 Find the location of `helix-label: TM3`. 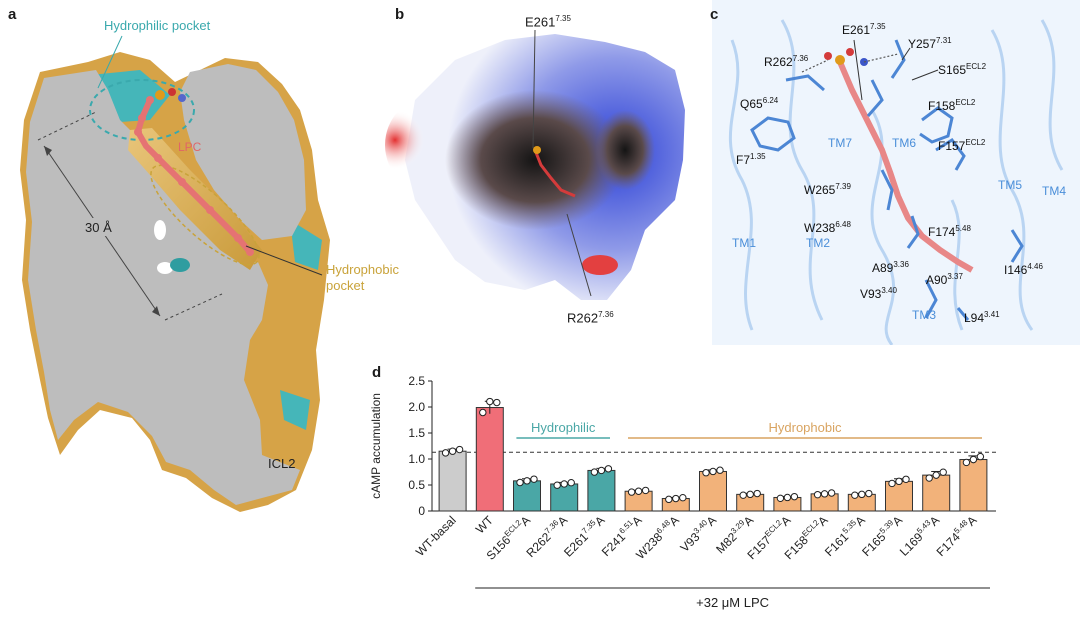

helix-label: TM3 is located at coordinates (924, 315).